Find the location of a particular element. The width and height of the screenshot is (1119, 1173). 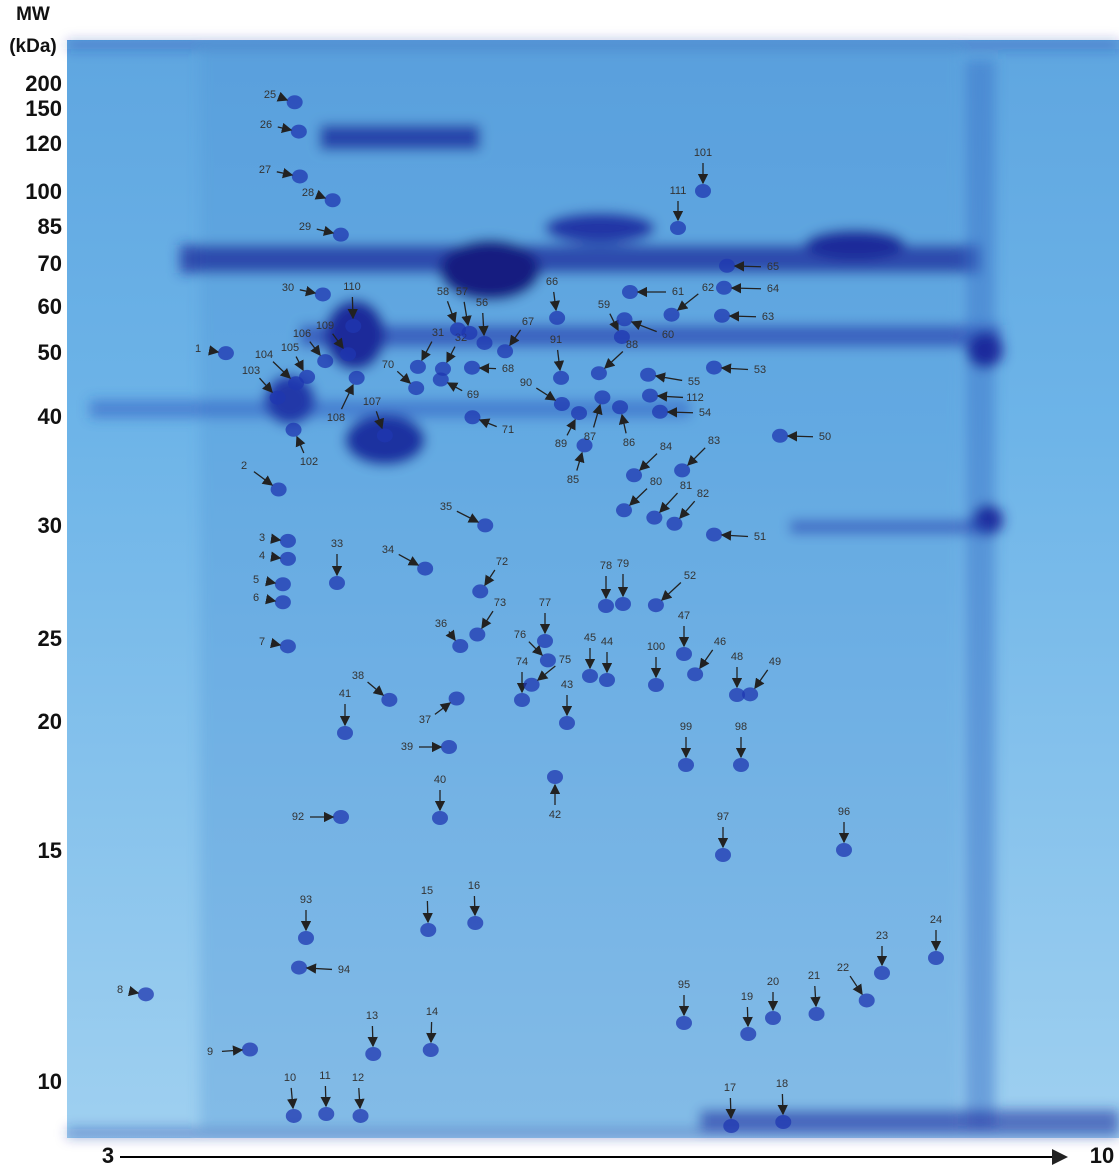

mw-label: 20 is located at coordinates (50, 721).